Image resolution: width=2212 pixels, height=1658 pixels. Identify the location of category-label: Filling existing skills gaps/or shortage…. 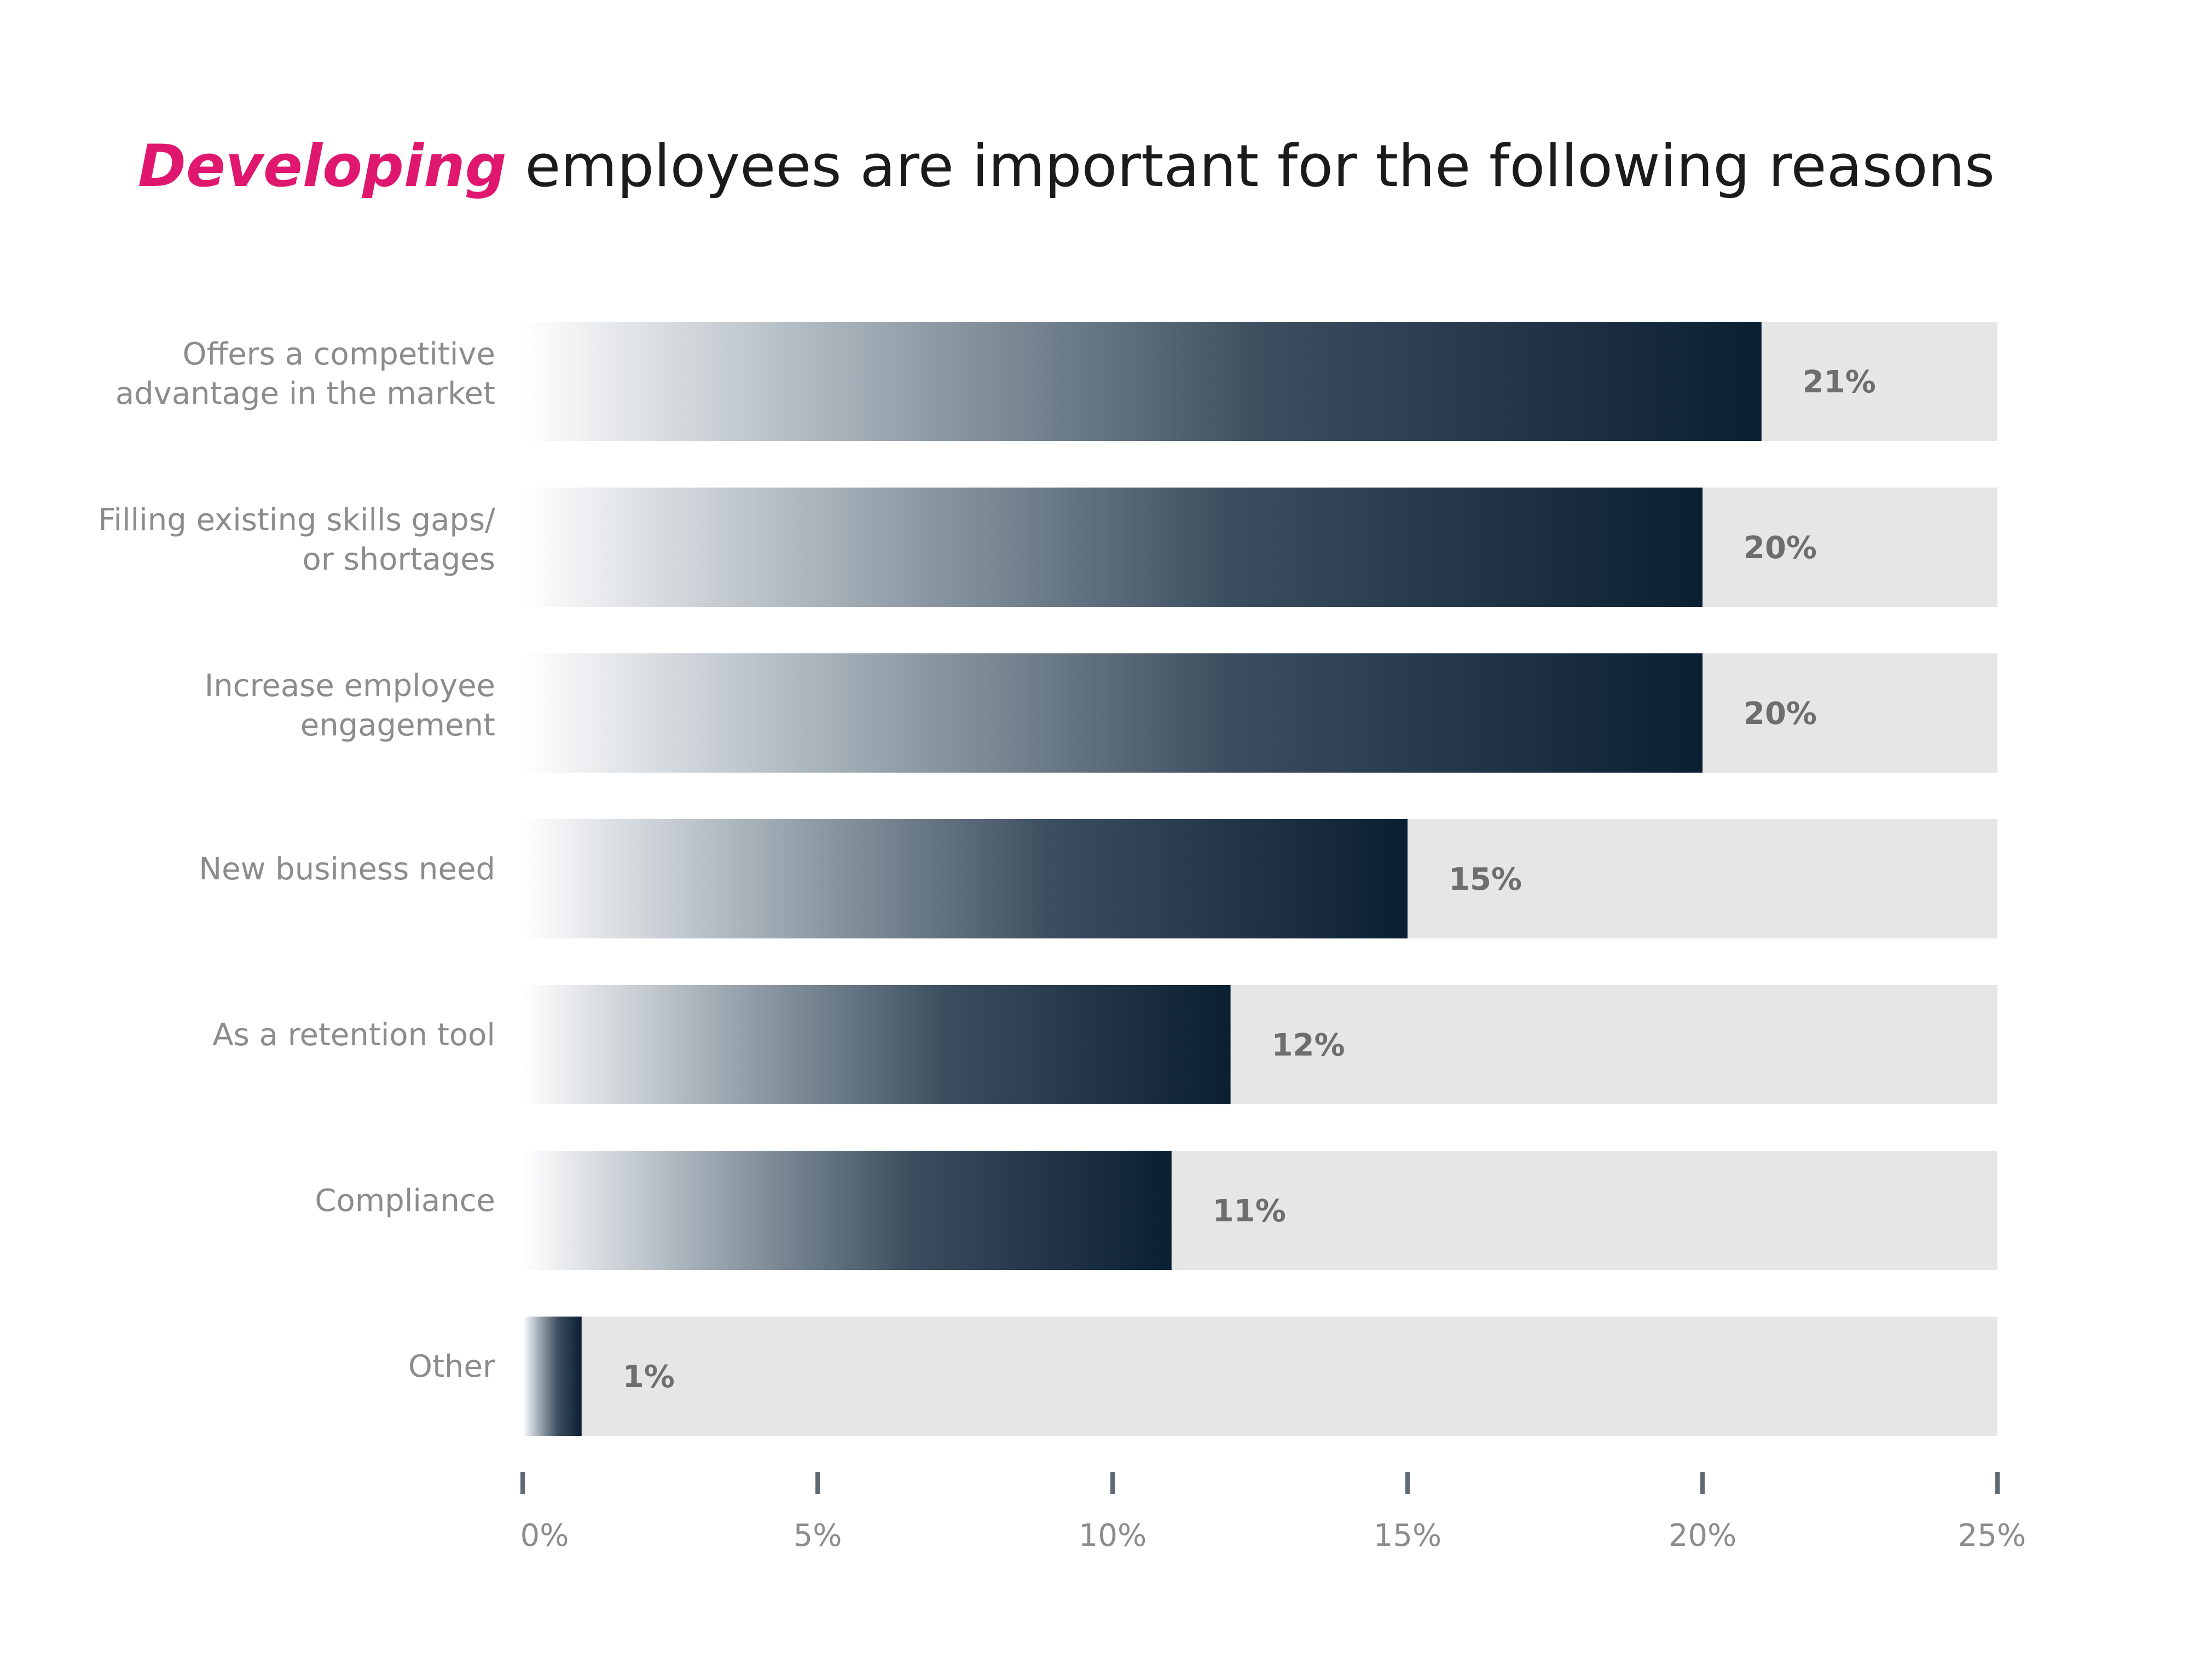
(296, 539).